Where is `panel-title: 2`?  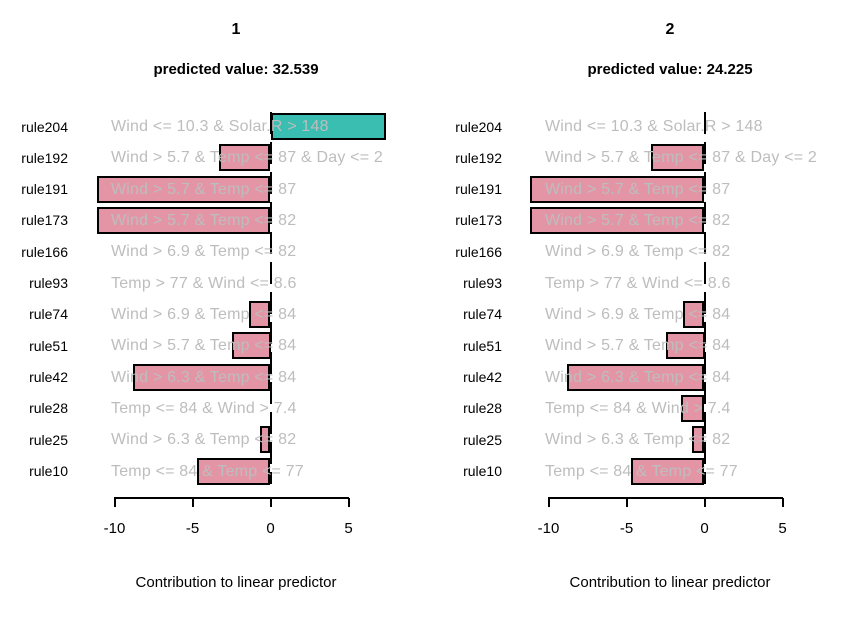
panel-title: 2 is located at coordinates (670, 29).